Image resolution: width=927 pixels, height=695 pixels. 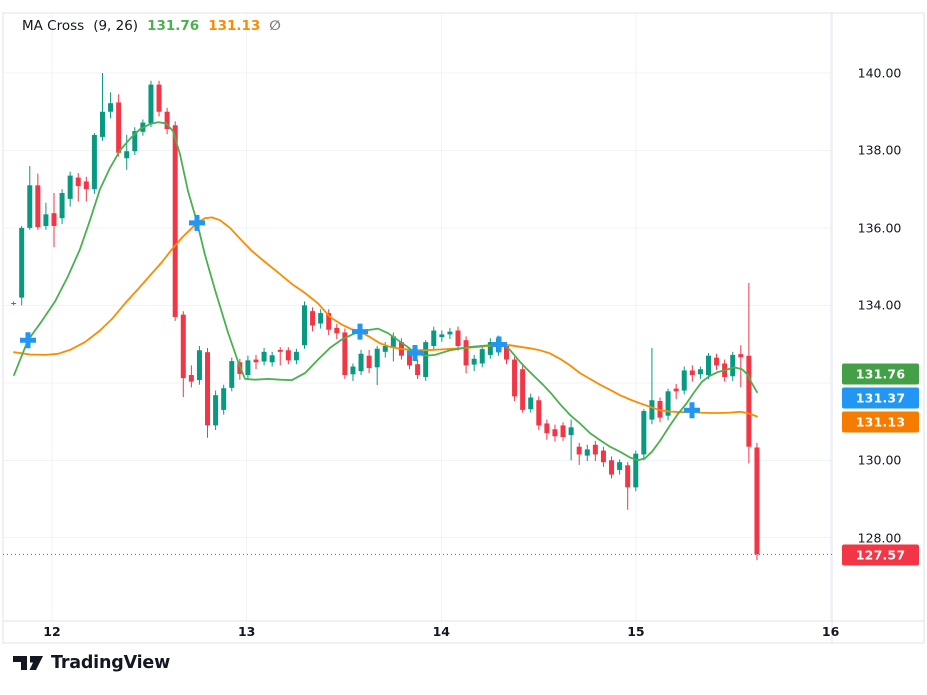 What do you see at coordinates (879, 538) in the screenshot?
I see `price-axis-label: 128.00` at bounding box center [879, 538].